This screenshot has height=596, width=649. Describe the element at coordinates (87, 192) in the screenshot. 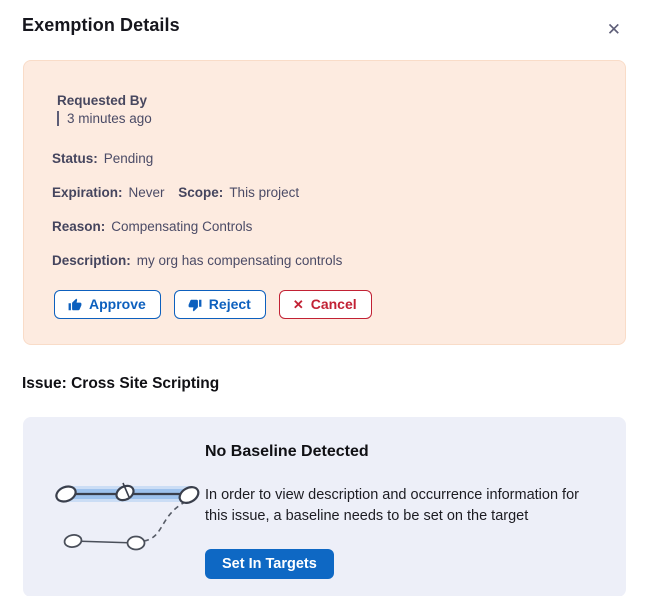

I see `expiration-label: Expiration:` at that location.